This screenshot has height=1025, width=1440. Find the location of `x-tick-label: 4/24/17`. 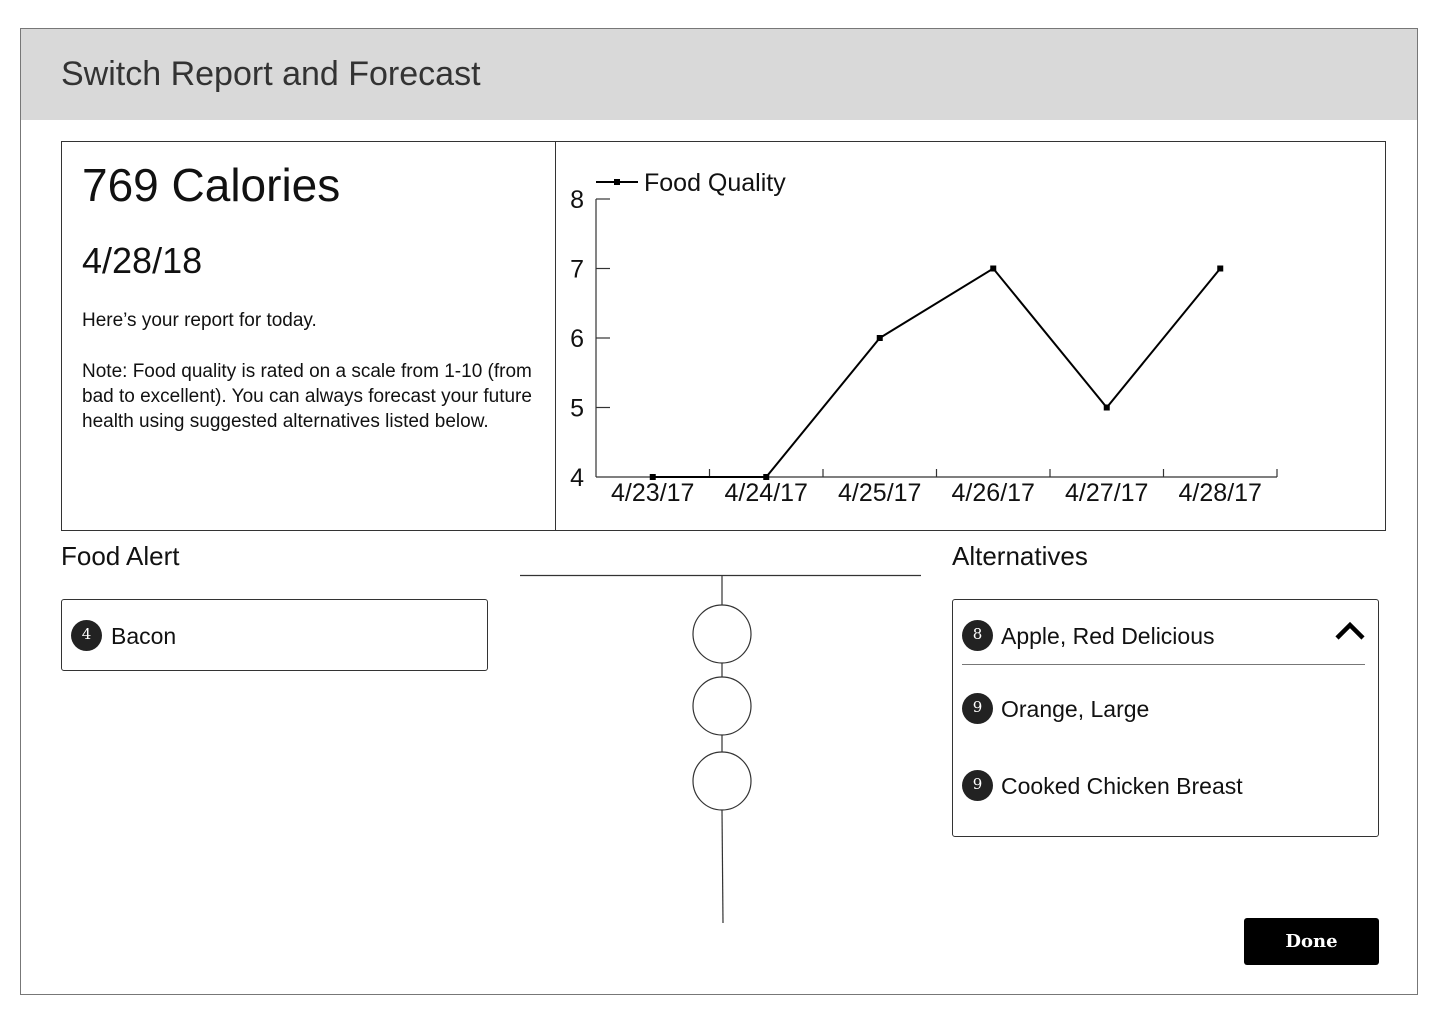

x-tick-label: 4/24/17 is located at coordinates (766, 493).